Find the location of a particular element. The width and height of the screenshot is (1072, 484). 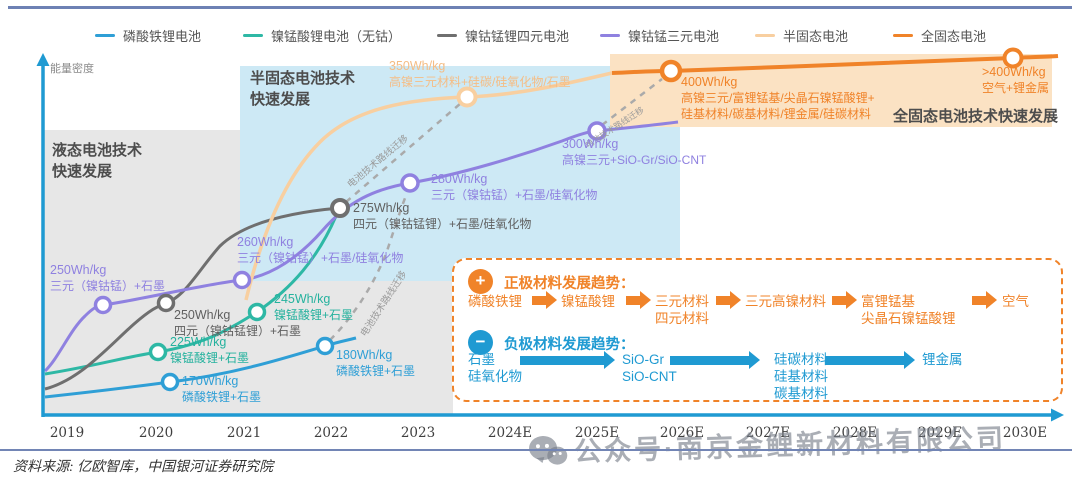

cathode-step: 富锂锰基 尖晶石镍锰酸锂 is located at coordinates (908, 310).